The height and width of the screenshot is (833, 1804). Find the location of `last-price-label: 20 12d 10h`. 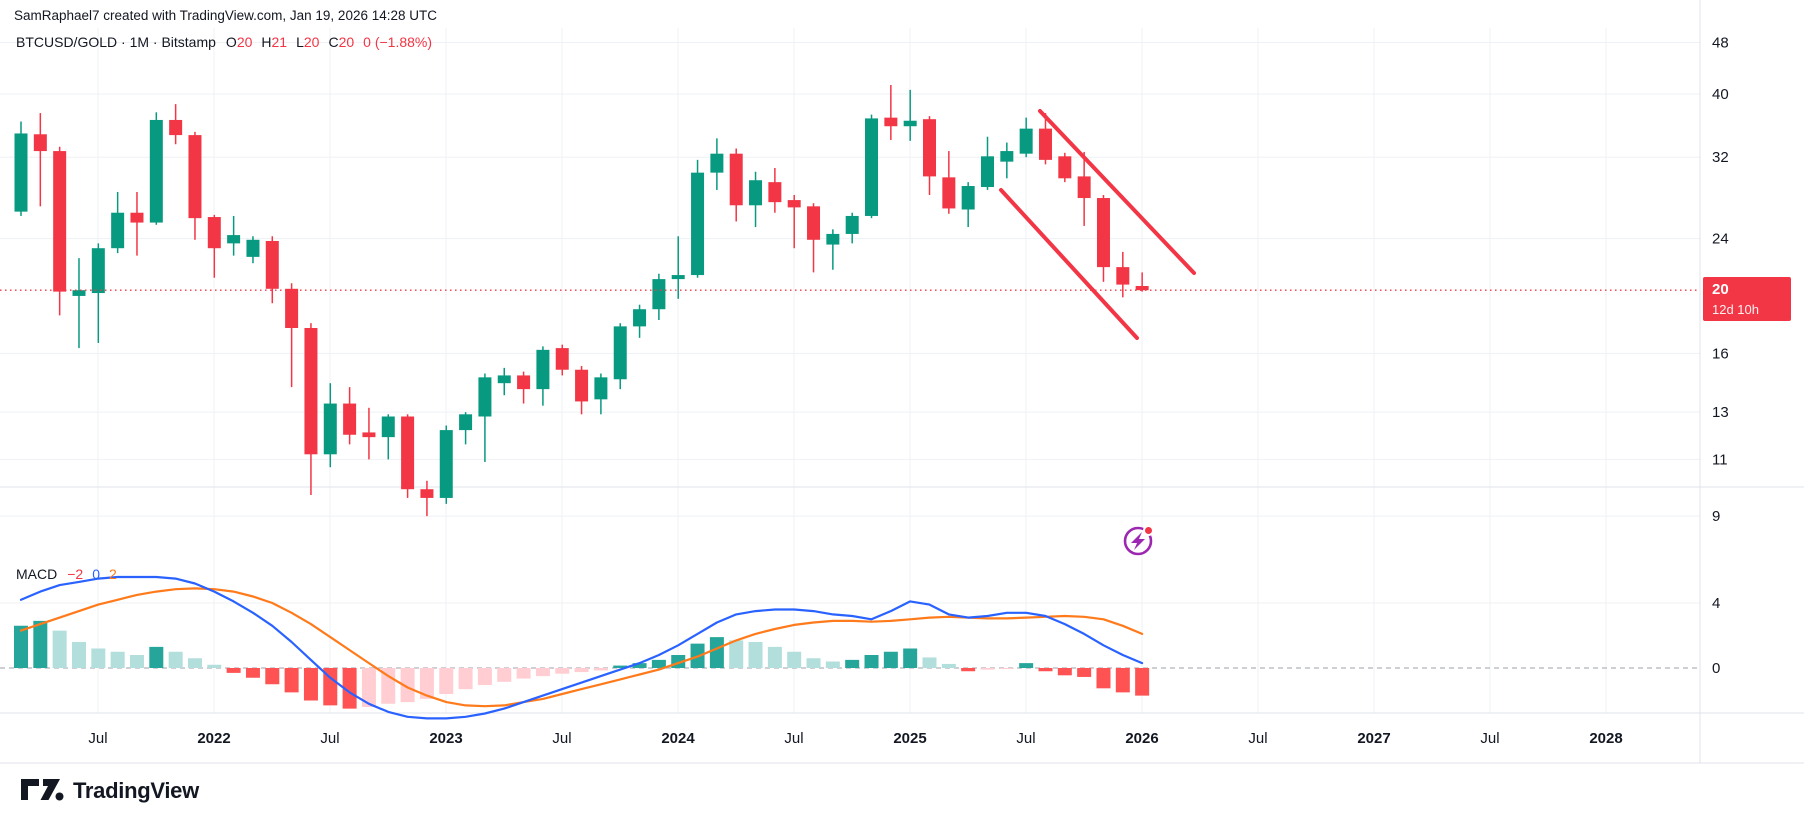

last-price-label: 20 12d 10h is located at coordinates (1747, 299).